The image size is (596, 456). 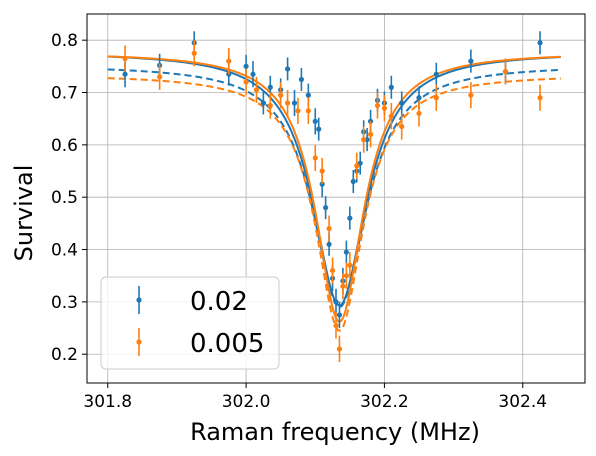 What do you see at coordinates (335, 432) in the screenshot?
I see `x-axis-label: Raman frequency (MHz)` at bounding box center [335, 432].